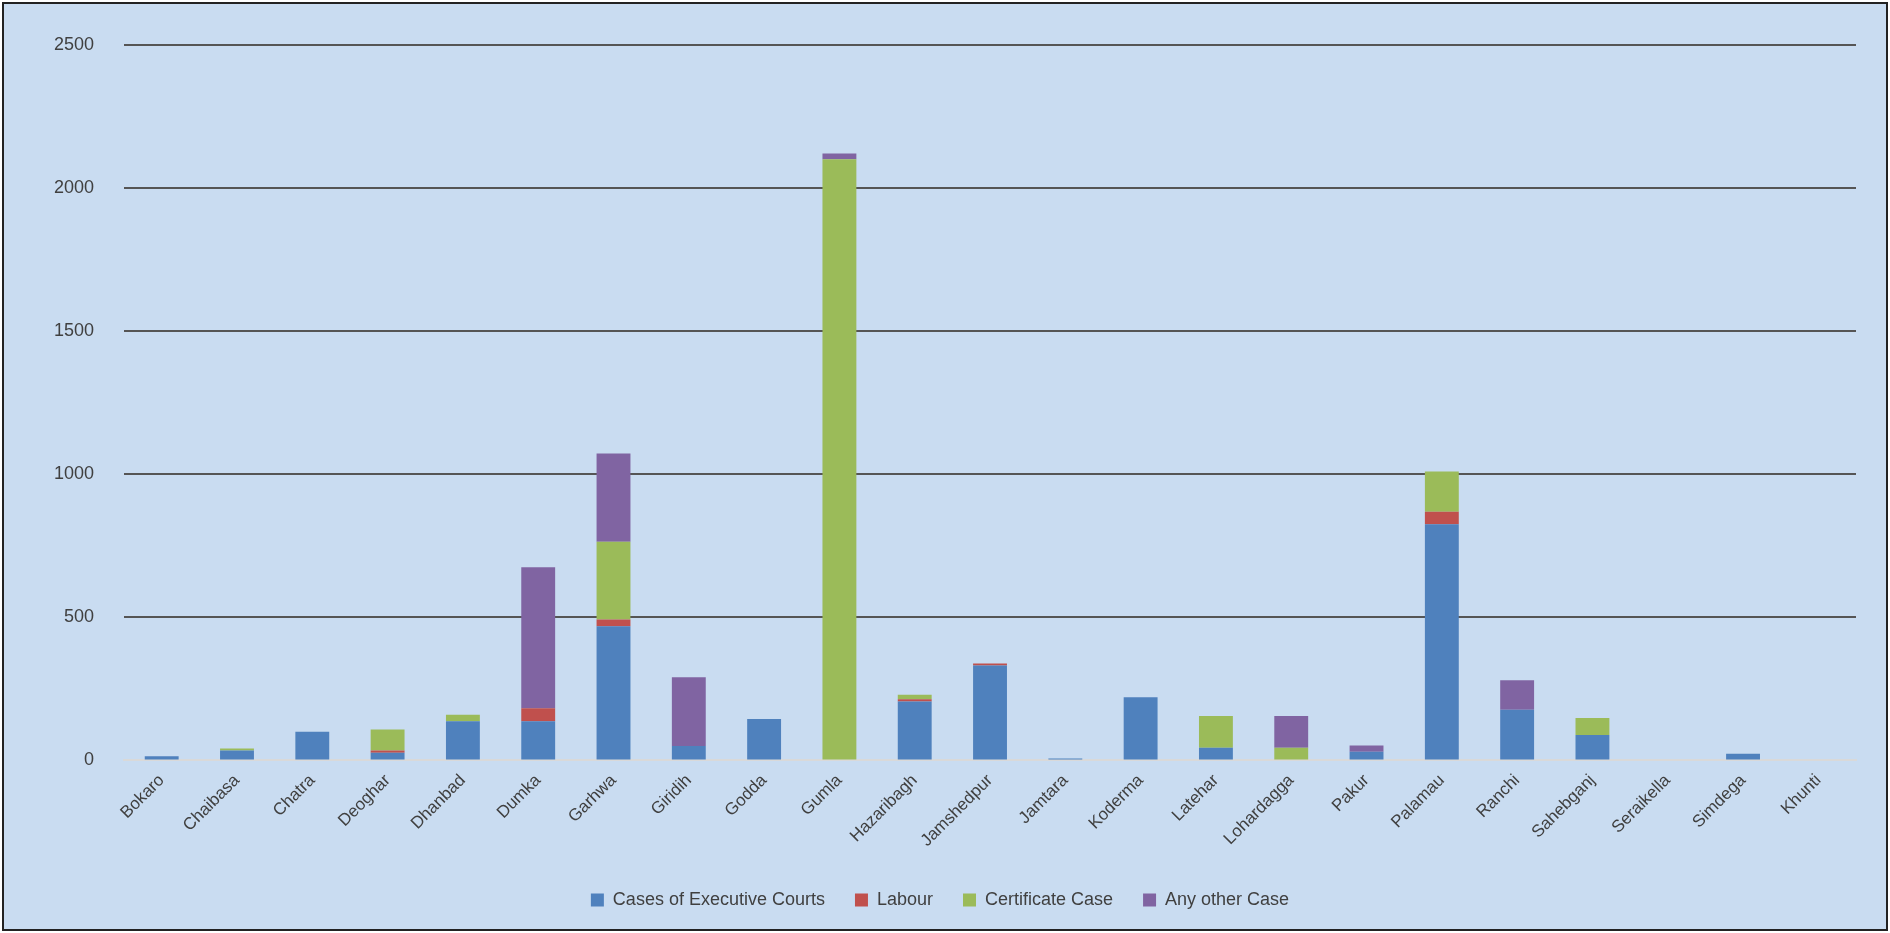 The height and width of the screenshot is (933, 1890). What do you see at coordinates (74, 330) in the screenshot?
I see `y-tick-label: 1500` at bounding box center [74, 330].